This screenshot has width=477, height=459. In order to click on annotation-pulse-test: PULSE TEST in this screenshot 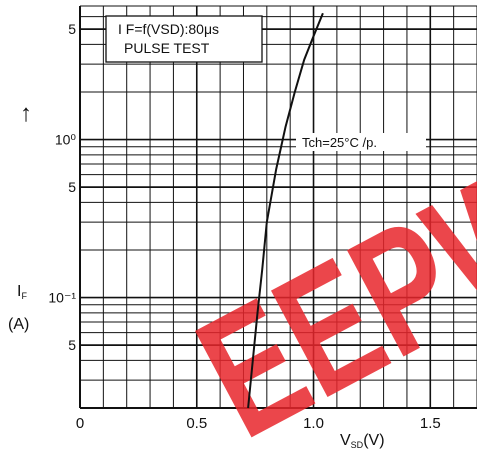, I will do `click(167, 48)`.